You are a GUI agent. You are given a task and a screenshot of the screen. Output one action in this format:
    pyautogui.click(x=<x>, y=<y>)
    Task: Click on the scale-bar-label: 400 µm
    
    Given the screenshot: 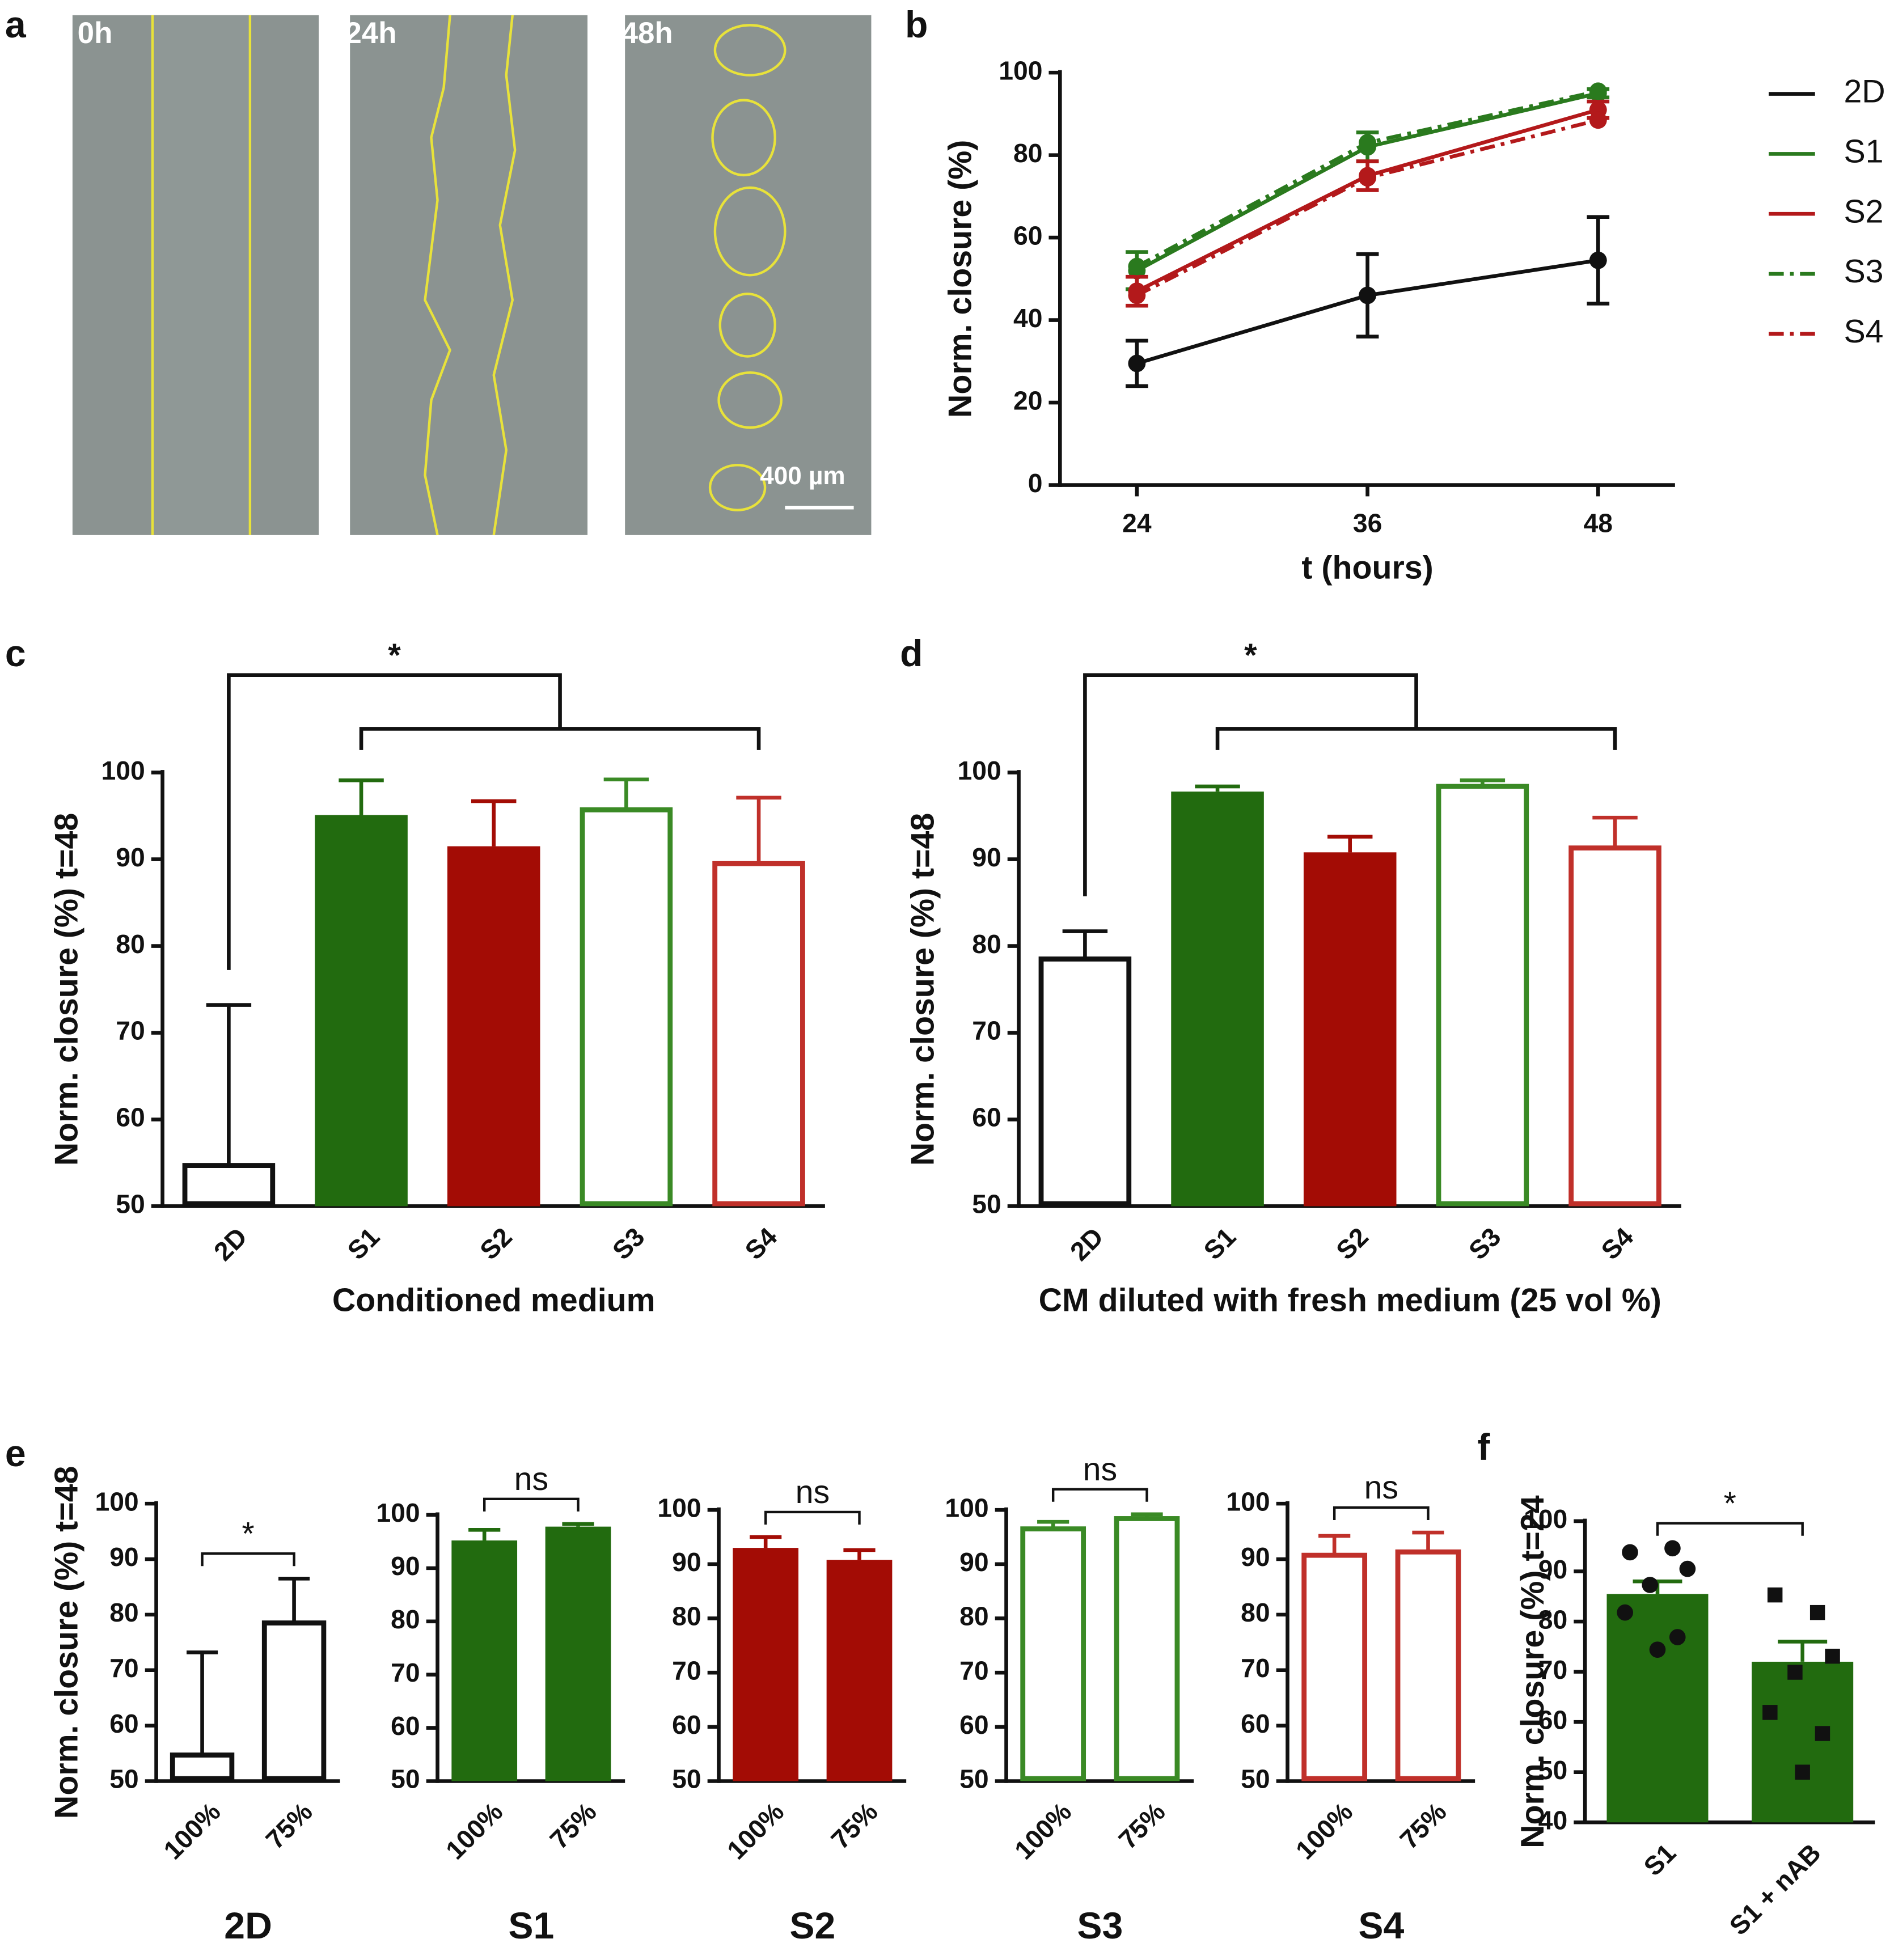 What is the action you would take?
    pyautogui.click(x=803, y=476)
    